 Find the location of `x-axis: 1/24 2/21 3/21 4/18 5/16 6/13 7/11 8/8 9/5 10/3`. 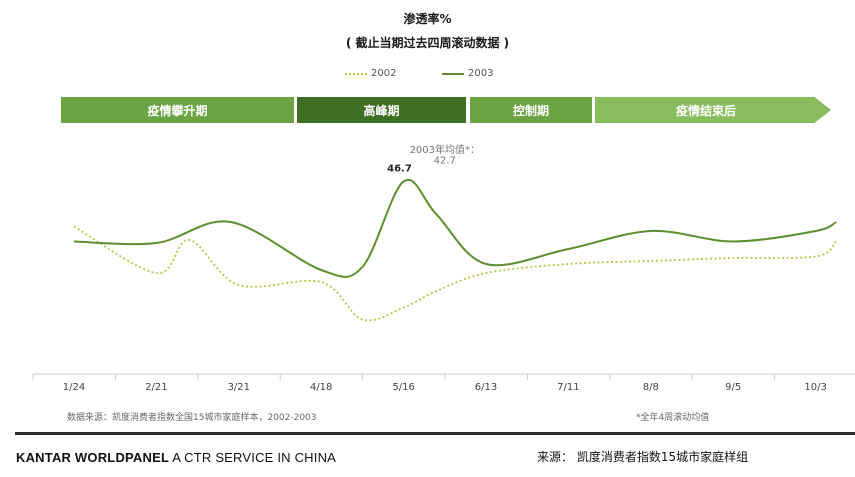

x-axis: 1/24 2/21 3/21 4/18 5/16 6/13 7/11 8/8 9/5 10/3 is located at coordinates (443, 383).